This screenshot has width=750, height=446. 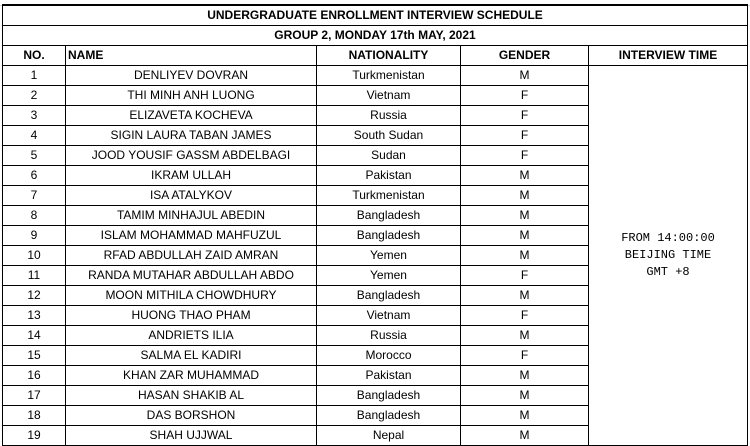 I want to click on schedule-subtitle: GROUP 2, MONDAY 17th MAY, 2021, so click(x=375, y=35).